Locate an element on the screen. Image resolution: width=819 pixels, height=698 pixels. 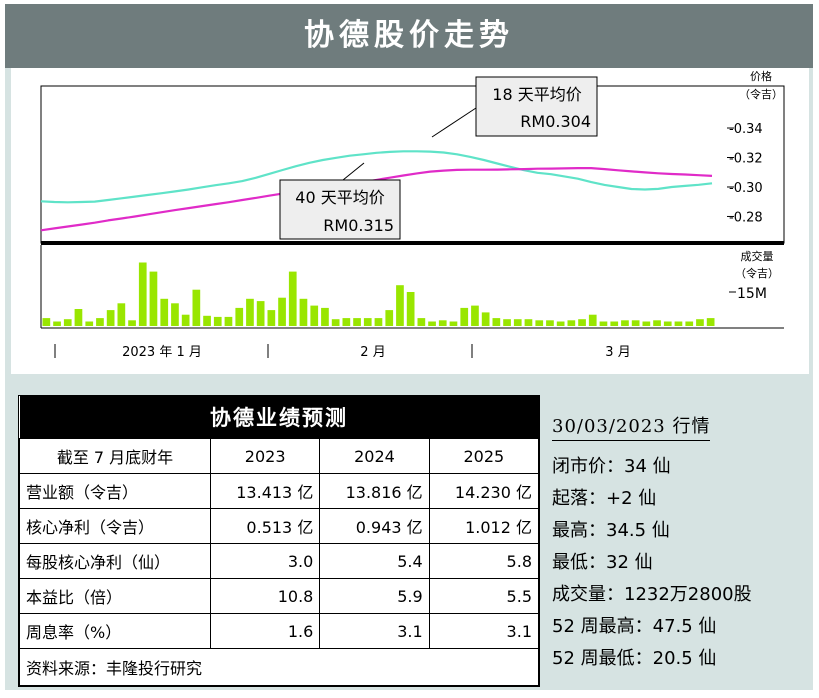
callout-18-day-name: 18 天平均价 is located at coordinates (536, 94).